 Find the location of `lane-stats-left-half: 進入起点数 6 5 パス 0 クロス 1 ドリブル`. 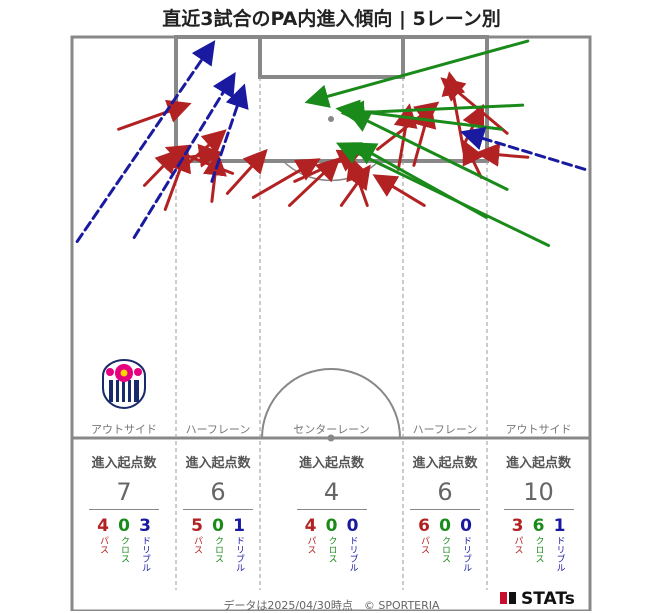

lane-stats-left-half: 進入起点数 6 5 パス 0 クロス 1 ドリブル is located at coordinates (218, 512).